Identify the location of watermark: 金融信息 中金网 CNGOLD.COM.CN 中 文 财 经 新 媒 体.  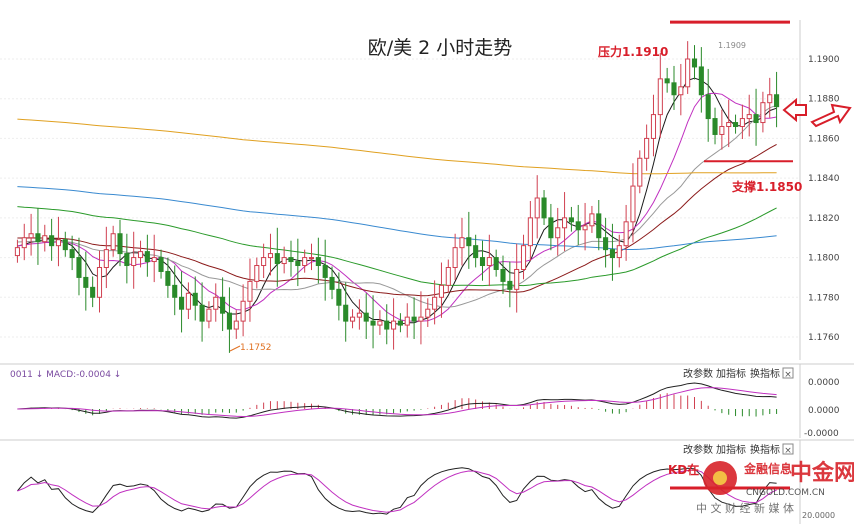
(775, 487).